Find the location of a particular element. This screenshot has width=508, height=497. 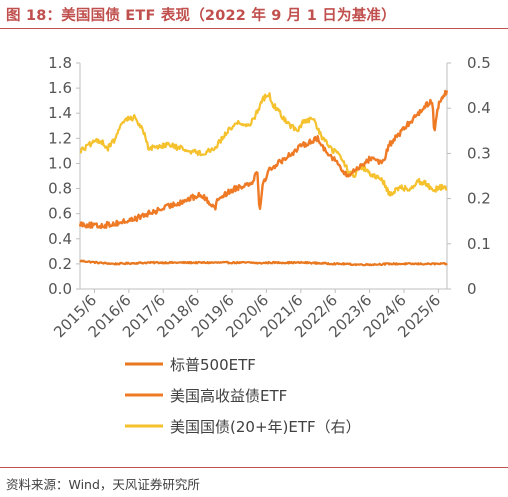

legend-item-sp500-etf-label: 标普500ETF is located at coordinates (213, 365).